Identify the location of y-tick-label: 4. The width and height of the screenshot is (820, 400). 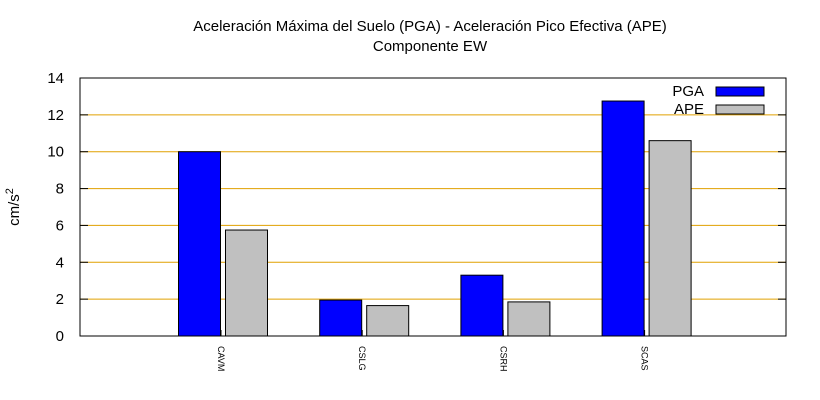
(60, 262).